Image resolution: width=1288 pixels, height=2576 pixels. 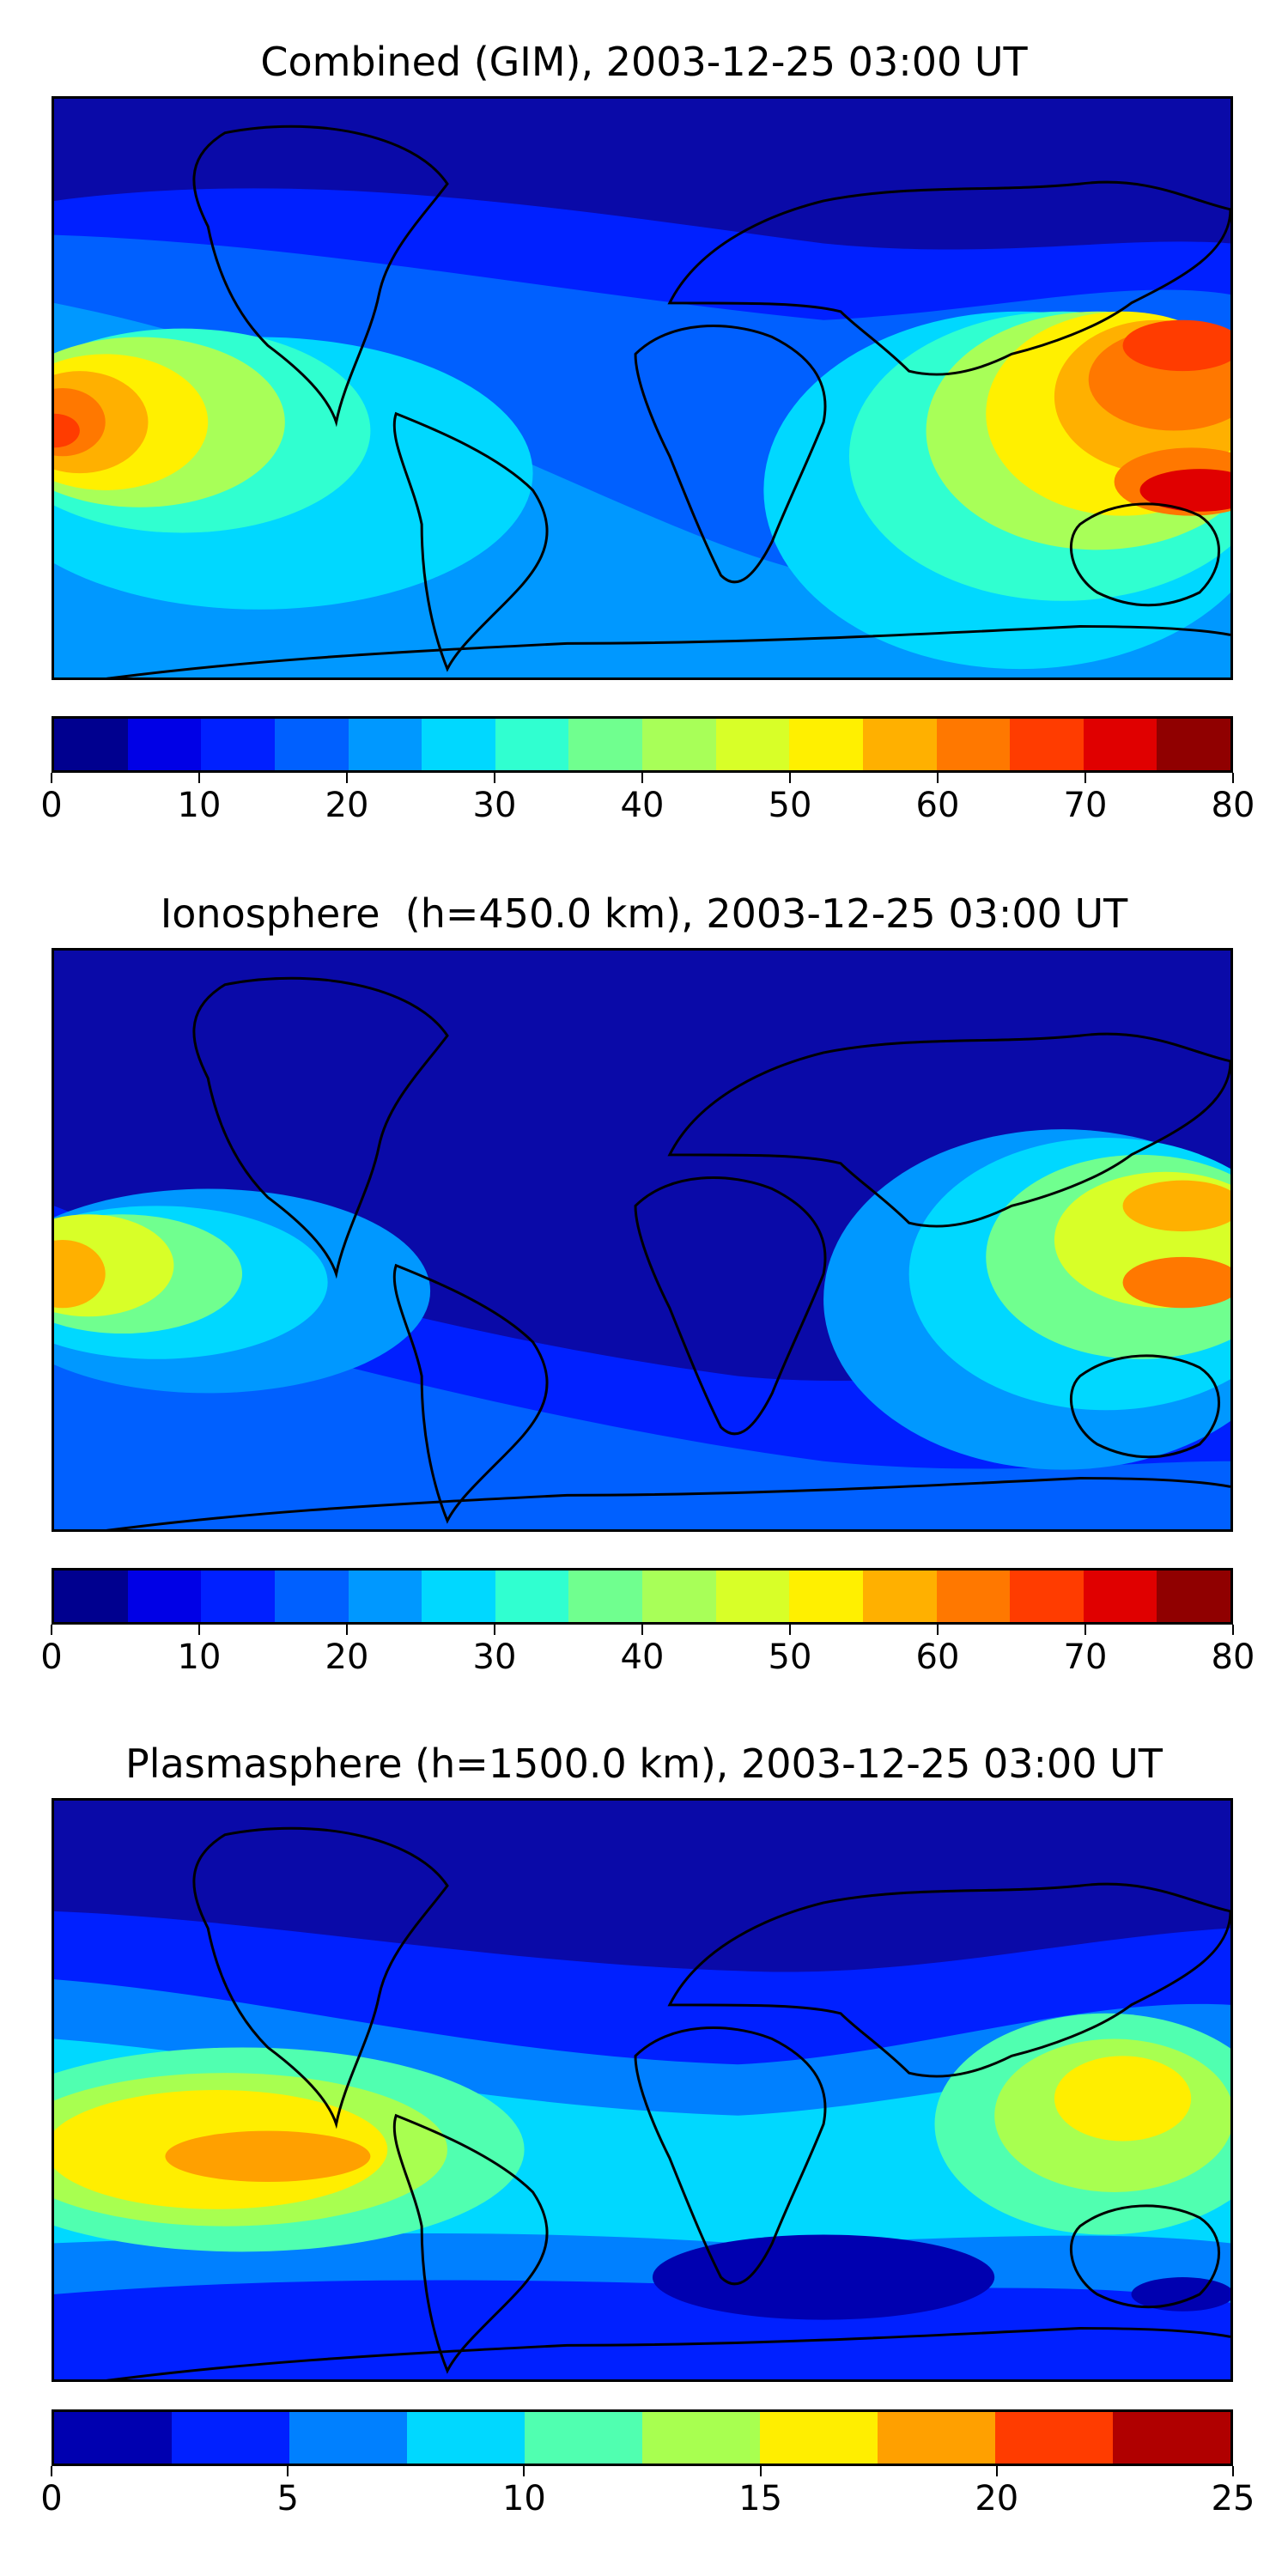 I want to click on colorbar-tick-label: 40, so click(x=642, y=1657).